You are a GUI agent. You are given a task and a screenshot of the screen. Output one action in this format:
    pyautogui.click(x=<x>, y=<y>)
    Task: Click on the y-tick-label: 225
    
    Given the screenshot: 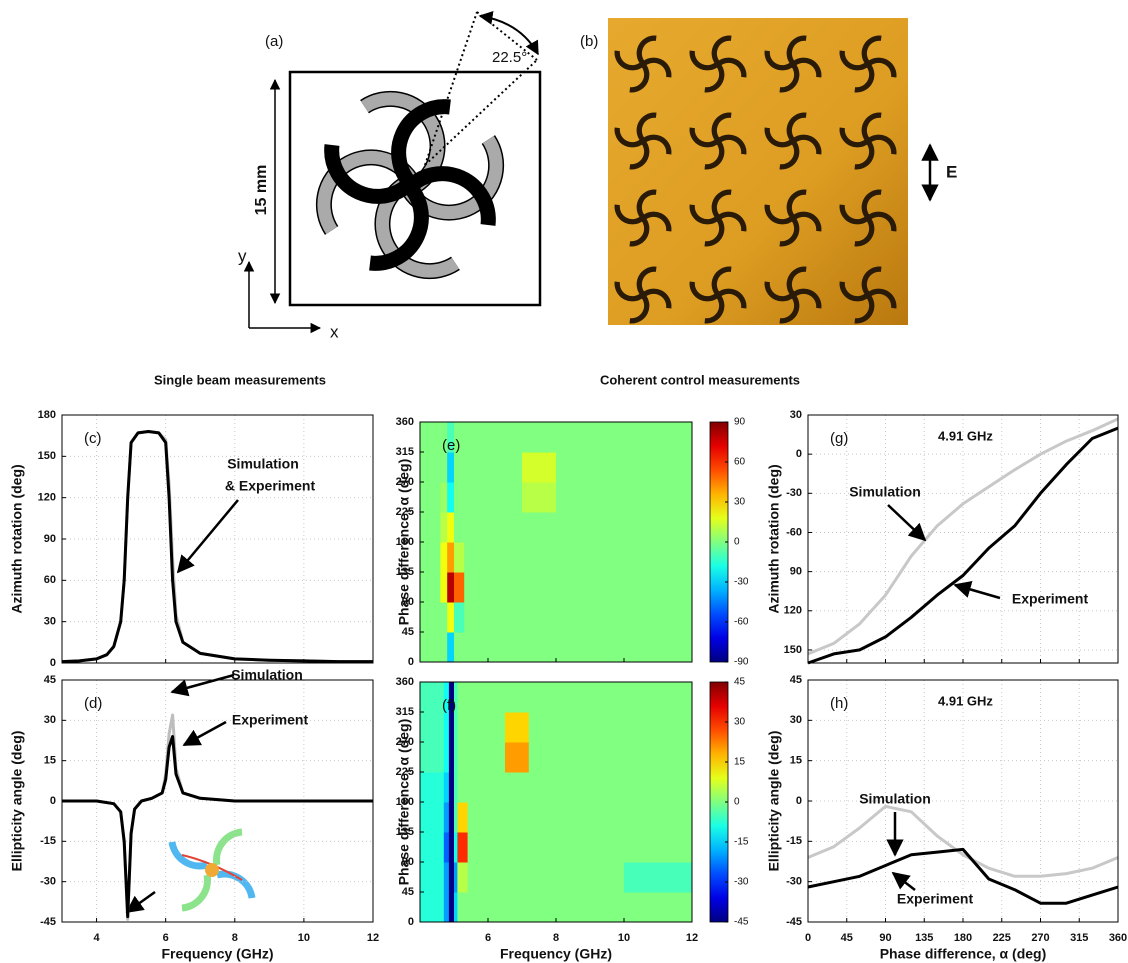 What is the action you would take?
    pyautogui.click(x=405, y=772)
    